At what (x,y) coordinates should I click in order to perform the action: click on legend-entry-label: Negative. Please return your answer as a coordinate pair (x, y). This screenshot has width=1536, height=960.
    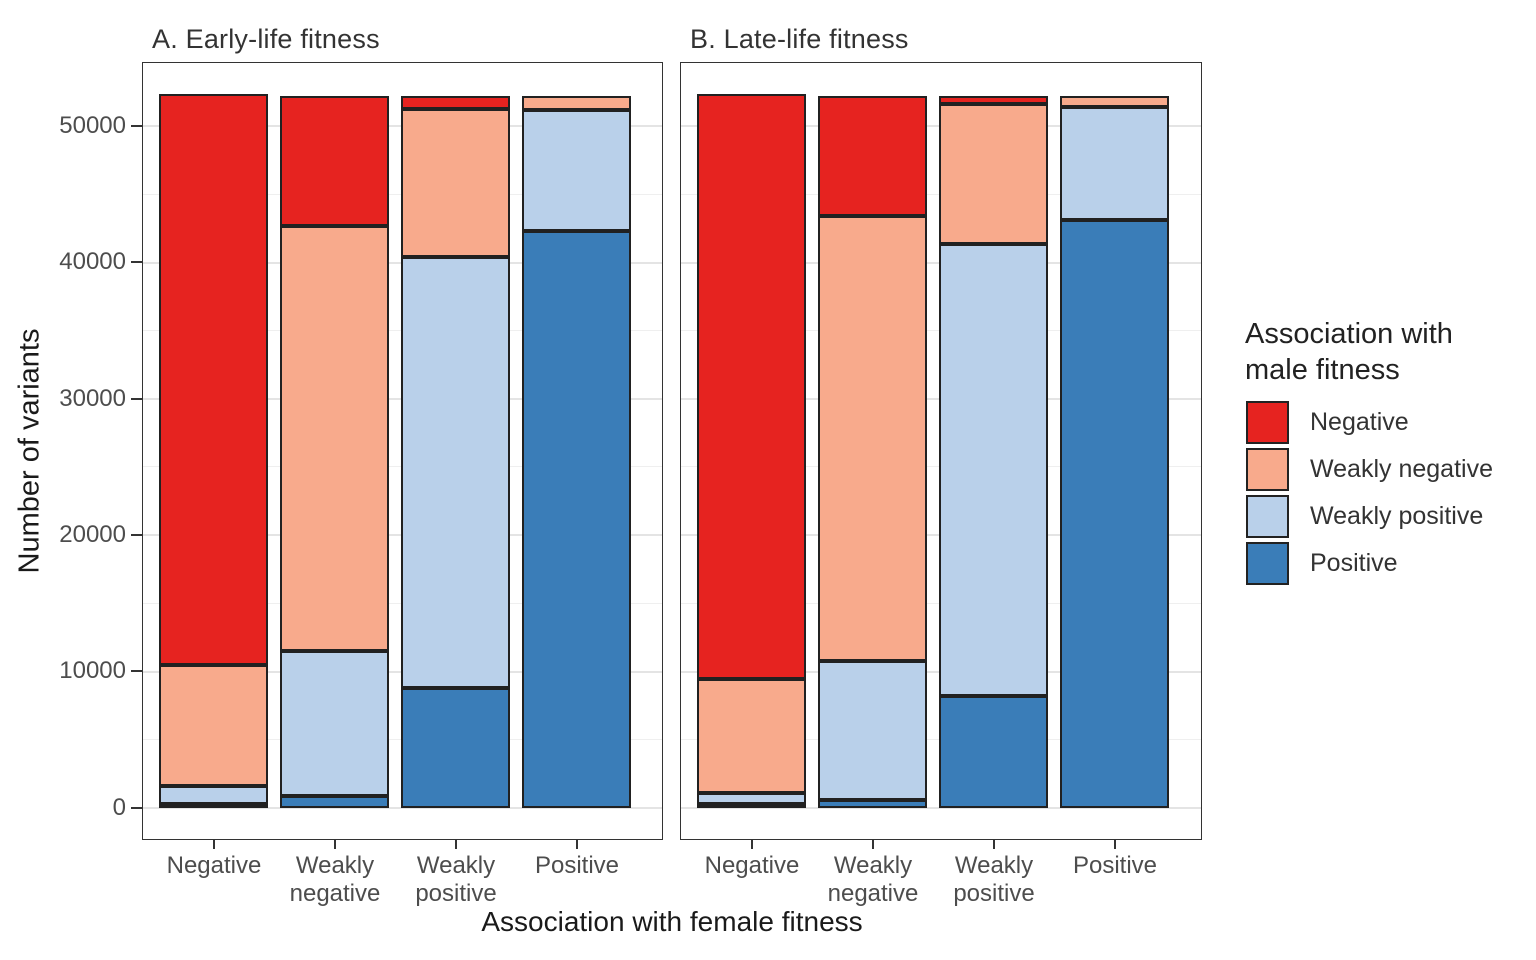
    Looking at the image, I should click on (1359, 422).